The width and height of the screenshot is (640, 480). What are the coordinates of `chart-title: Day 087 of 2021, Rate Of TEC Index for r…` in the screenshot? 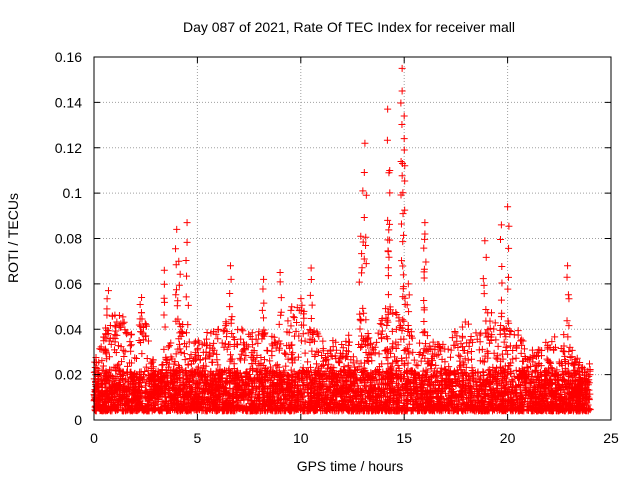 It's located at (349, 27).